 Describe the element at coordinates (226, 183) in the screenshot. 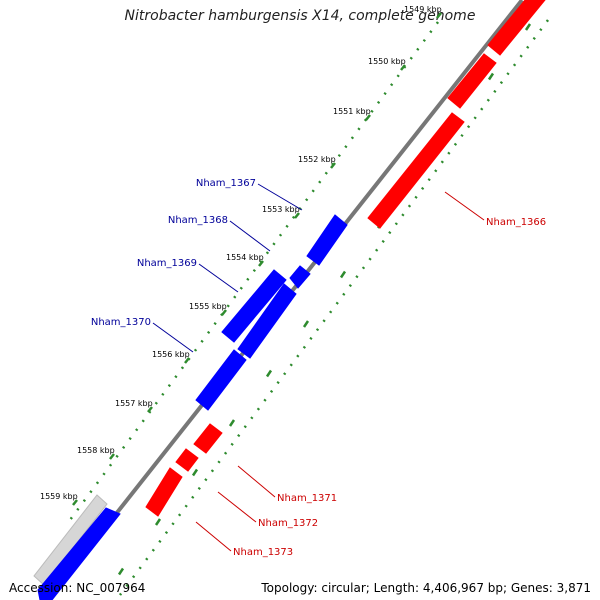

I see `gene-label: Nham_1367` at that location.